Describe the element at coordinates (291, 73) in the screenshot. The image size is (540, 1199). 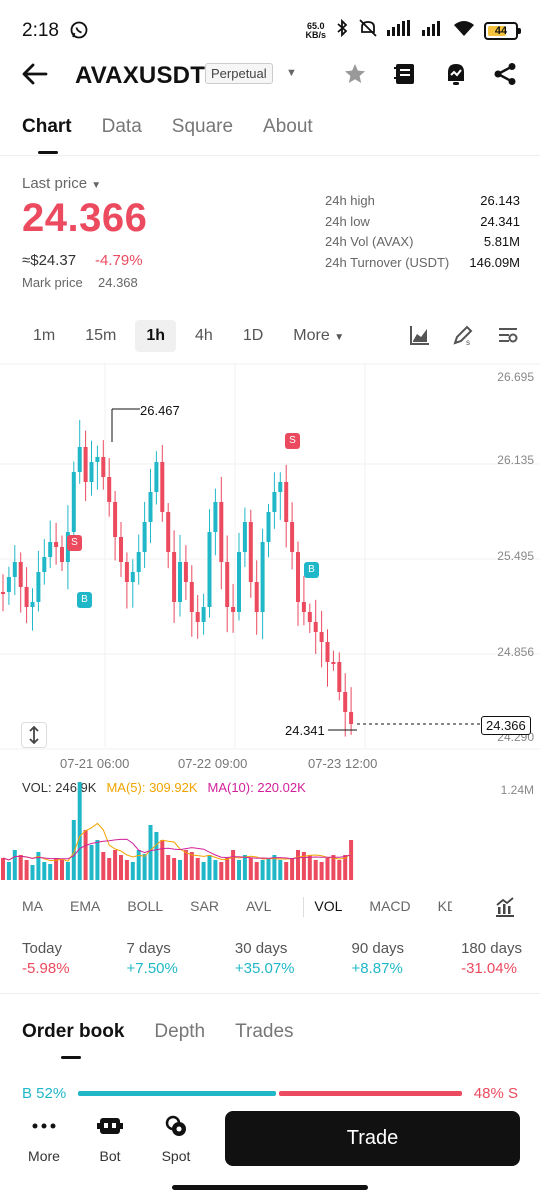
I see `chevron-down-icon: ▼` at that location.